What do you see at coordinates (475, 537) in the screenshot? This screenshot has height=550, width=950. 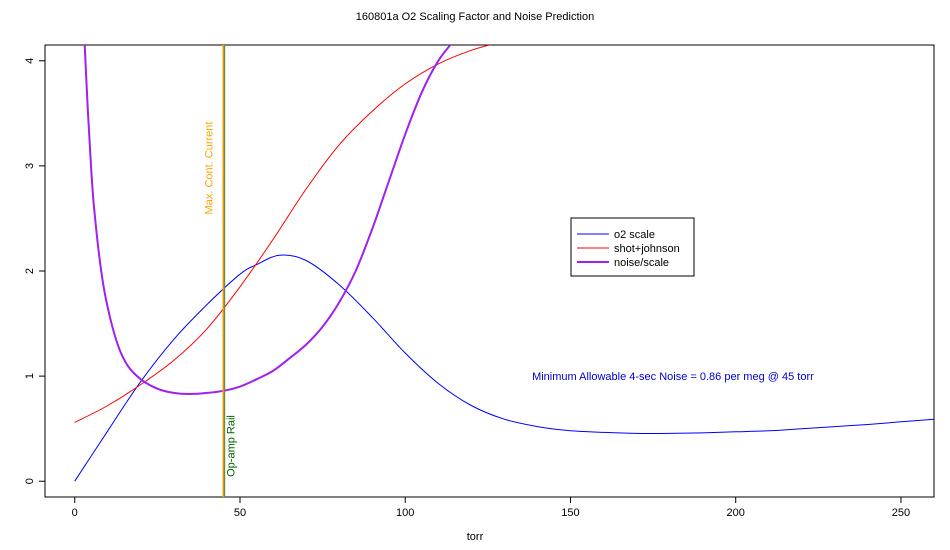 I see `x-axis-label: torr` at bounding box center [475, 537].